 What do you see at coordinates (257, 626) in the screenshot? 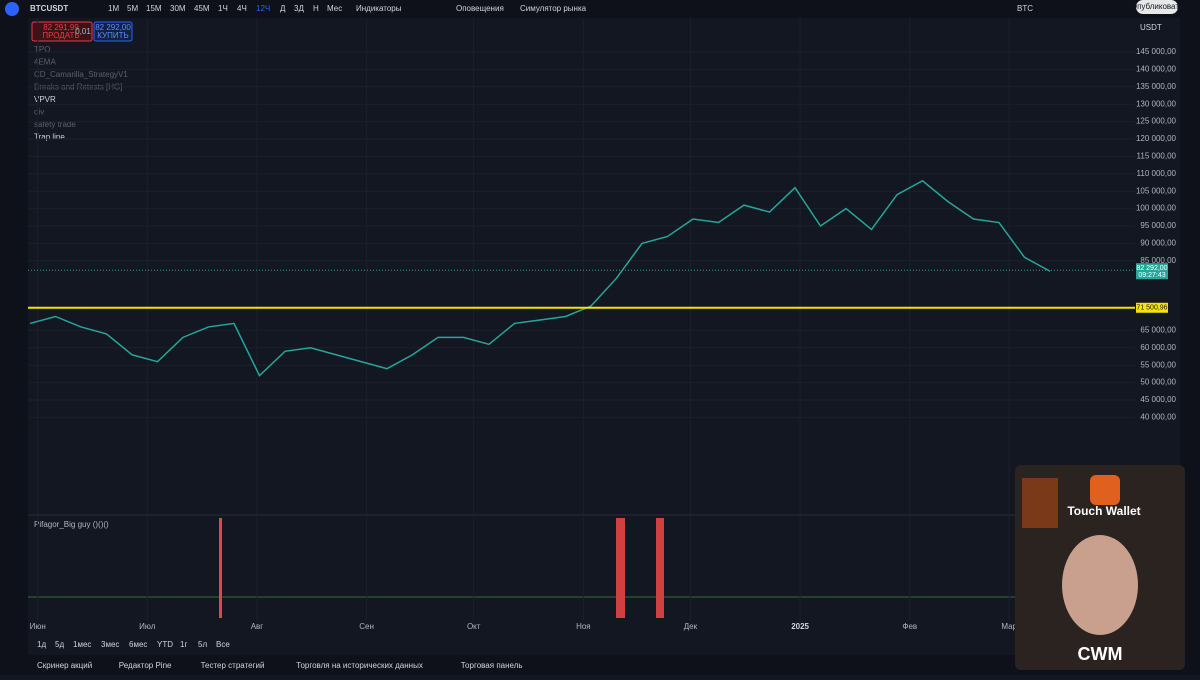
I see `x-tick-label: Авг` at bounding box center [257, 626].